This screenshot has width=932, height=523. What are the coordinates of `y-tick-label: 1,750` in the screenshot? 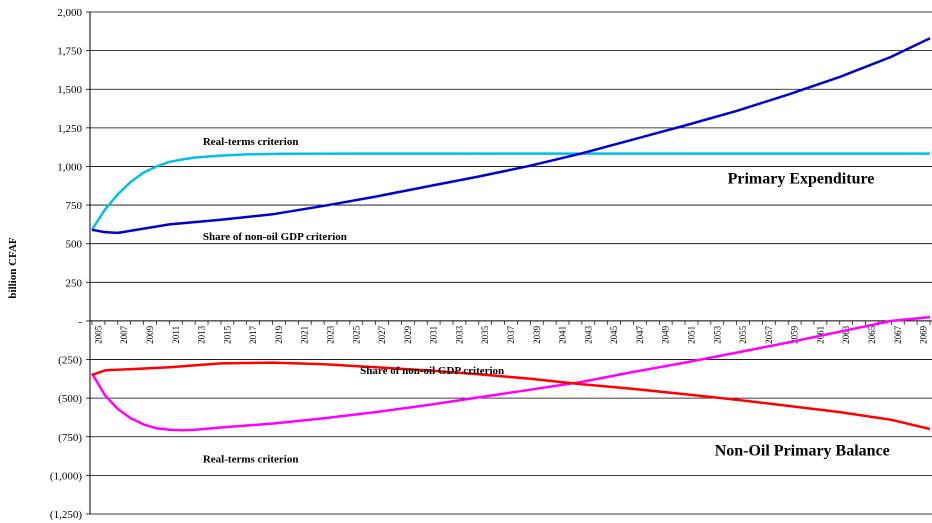 It's located at (69, 52).